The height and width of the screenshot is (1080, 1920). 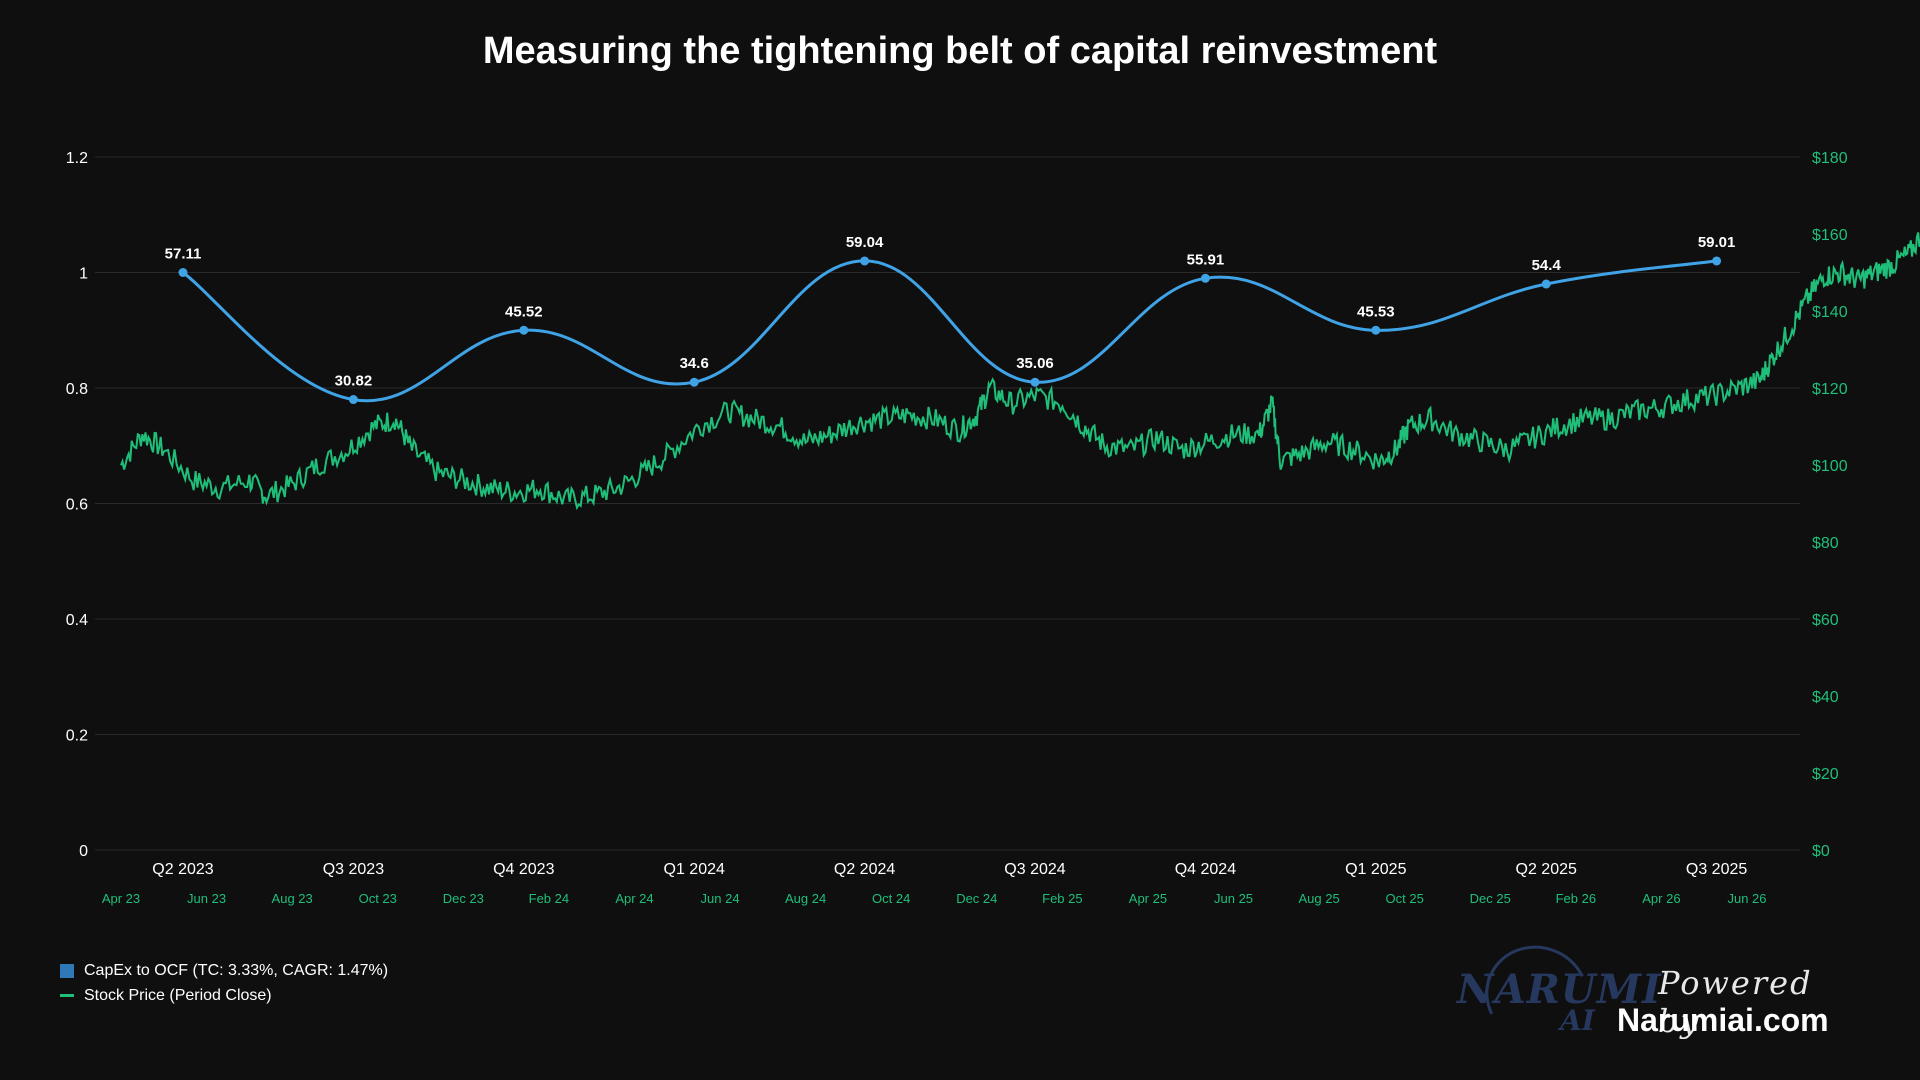 What do you see at coordinates (1376, 311) in the screenshot?
I see `capex-data-label: 45.53` at bounding box center [1376, 311].